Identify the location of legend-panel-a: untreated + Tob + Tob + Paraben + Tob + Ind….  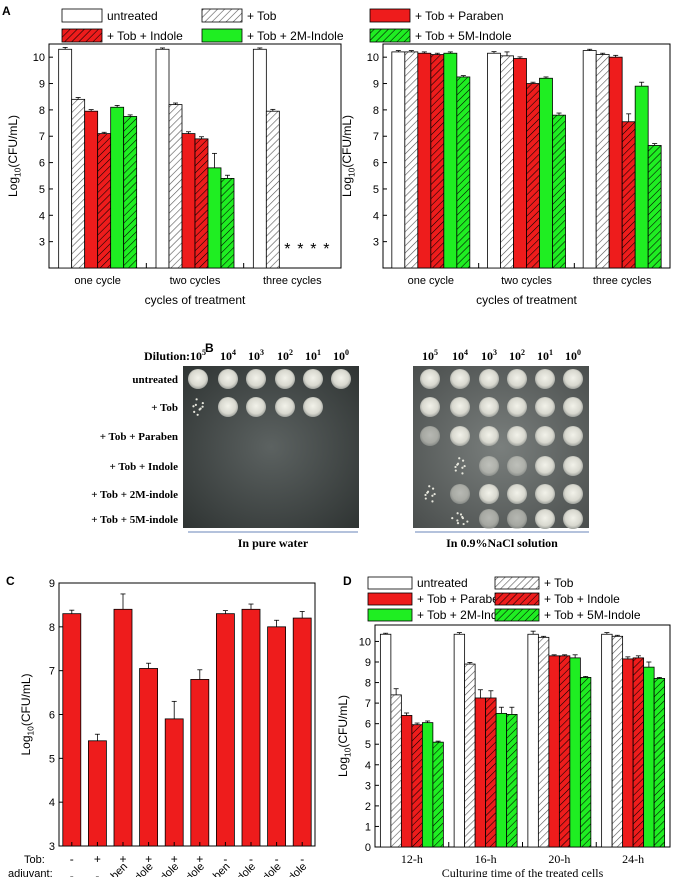
(286, 25).